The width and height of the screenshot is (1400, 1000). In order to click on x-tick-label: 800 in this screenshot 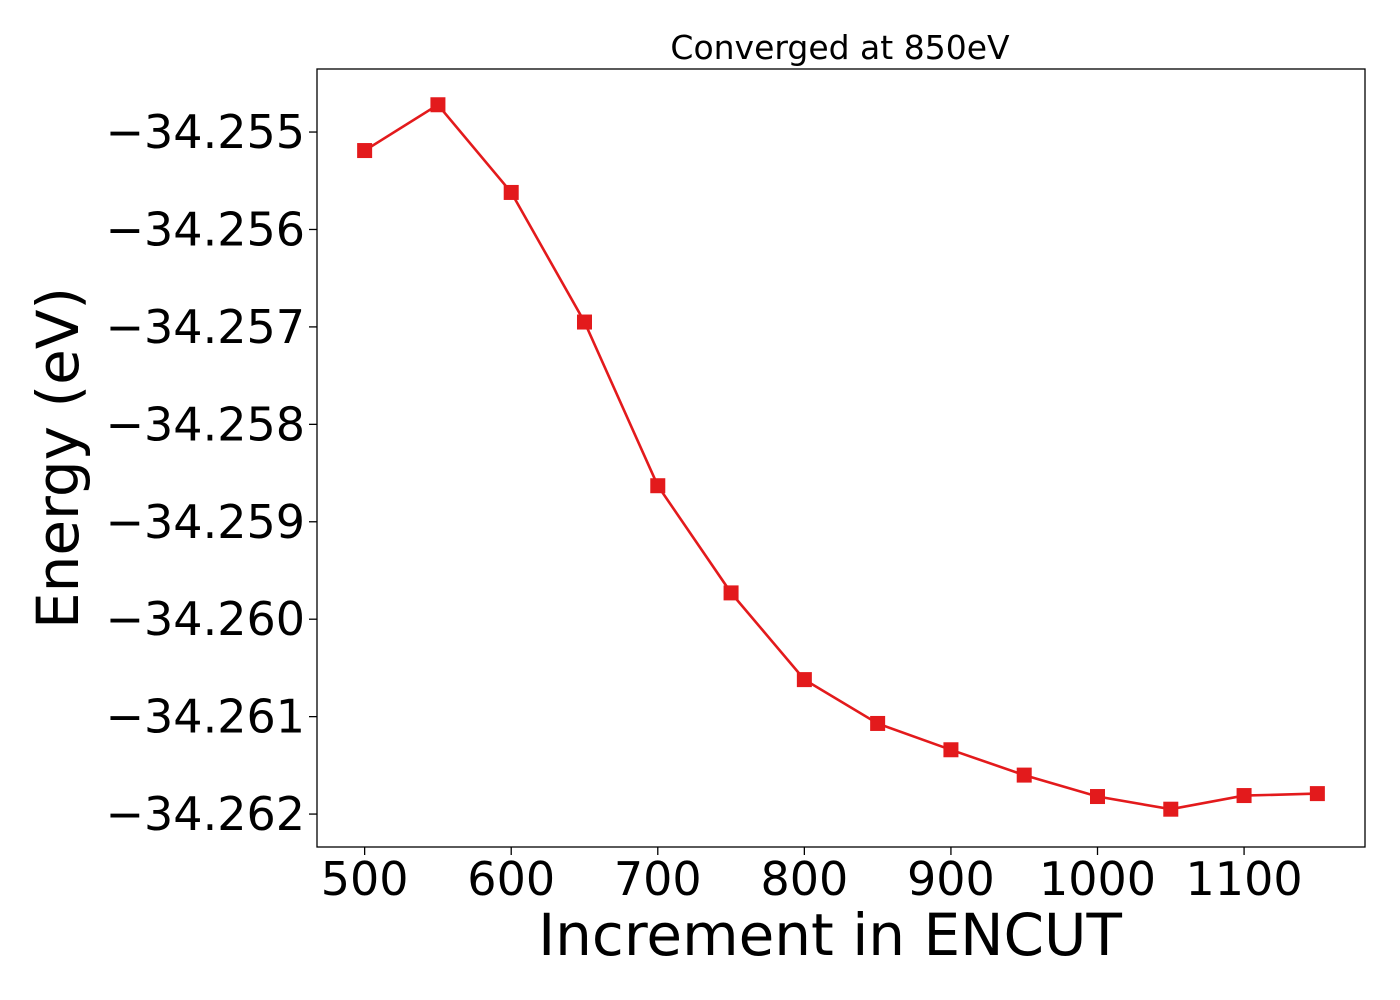, I will do `click(804, 879)`.